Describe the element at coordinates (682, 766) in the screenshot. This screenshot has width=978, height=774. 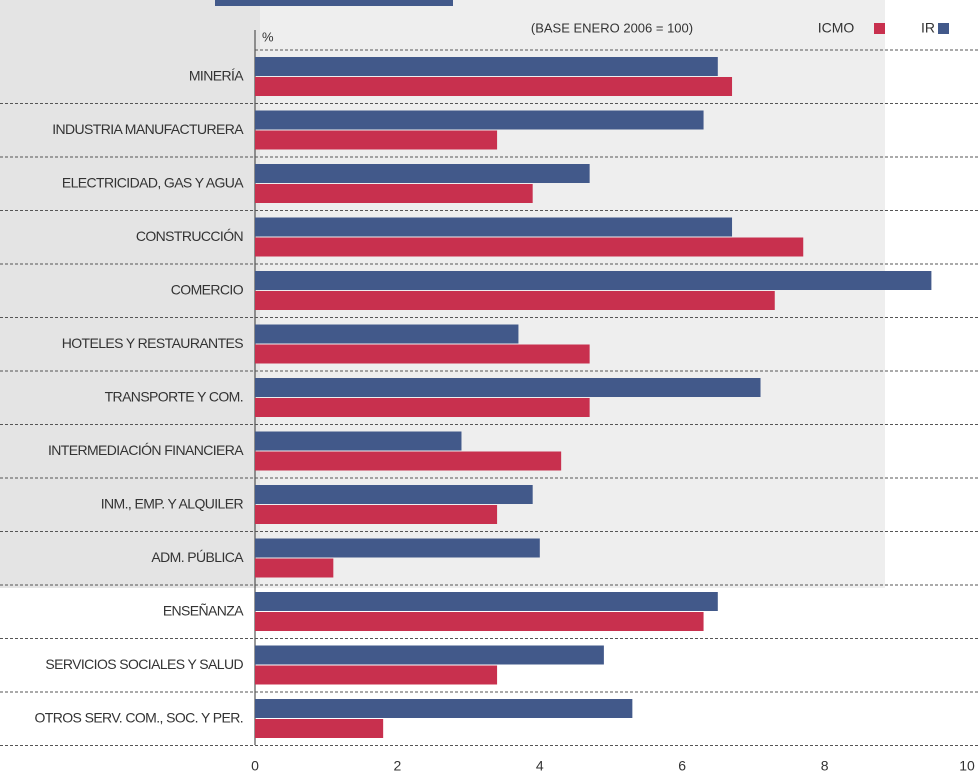
I see `x-tick-label: 6` at that location.